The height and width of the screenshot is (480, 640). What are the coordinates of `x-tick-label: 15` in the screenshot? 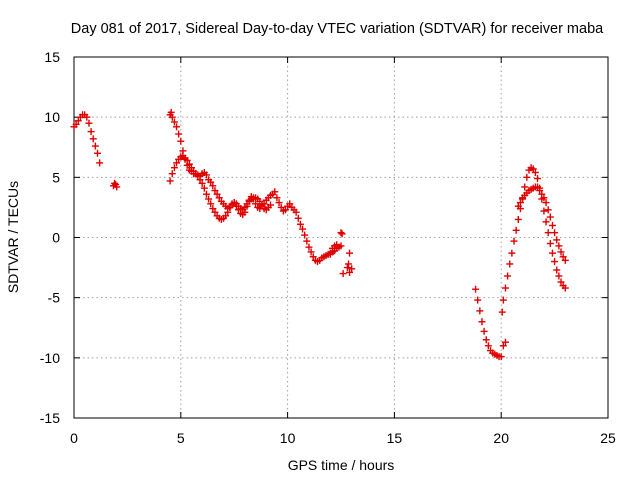 It's located at (395, 438).